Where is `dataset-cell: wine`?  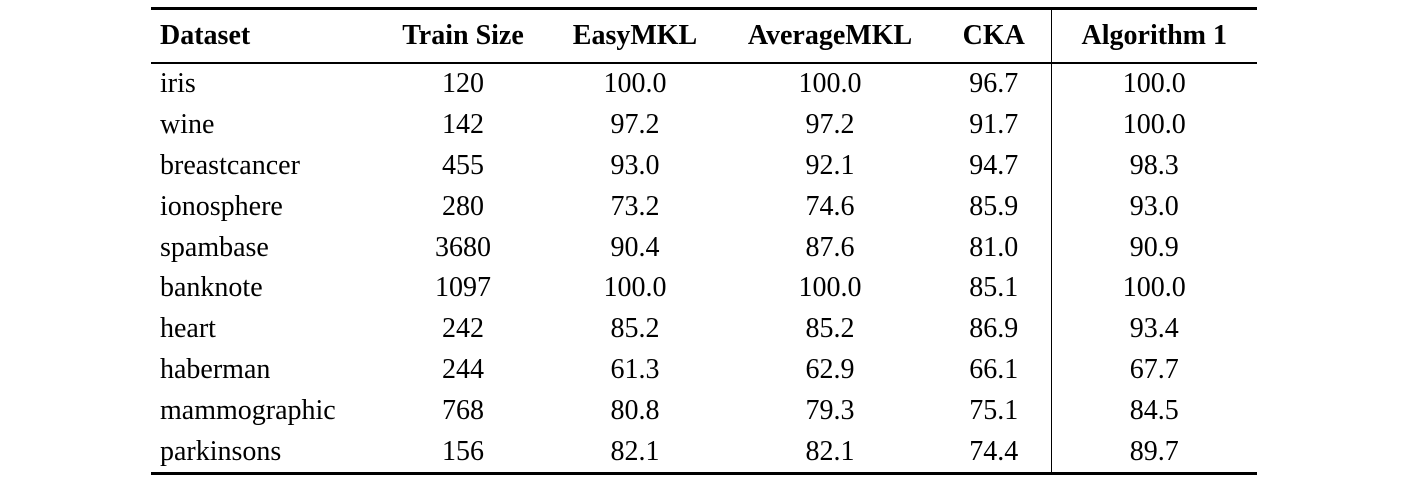 dataset-cell: wine is located at coordinates (187, 125).